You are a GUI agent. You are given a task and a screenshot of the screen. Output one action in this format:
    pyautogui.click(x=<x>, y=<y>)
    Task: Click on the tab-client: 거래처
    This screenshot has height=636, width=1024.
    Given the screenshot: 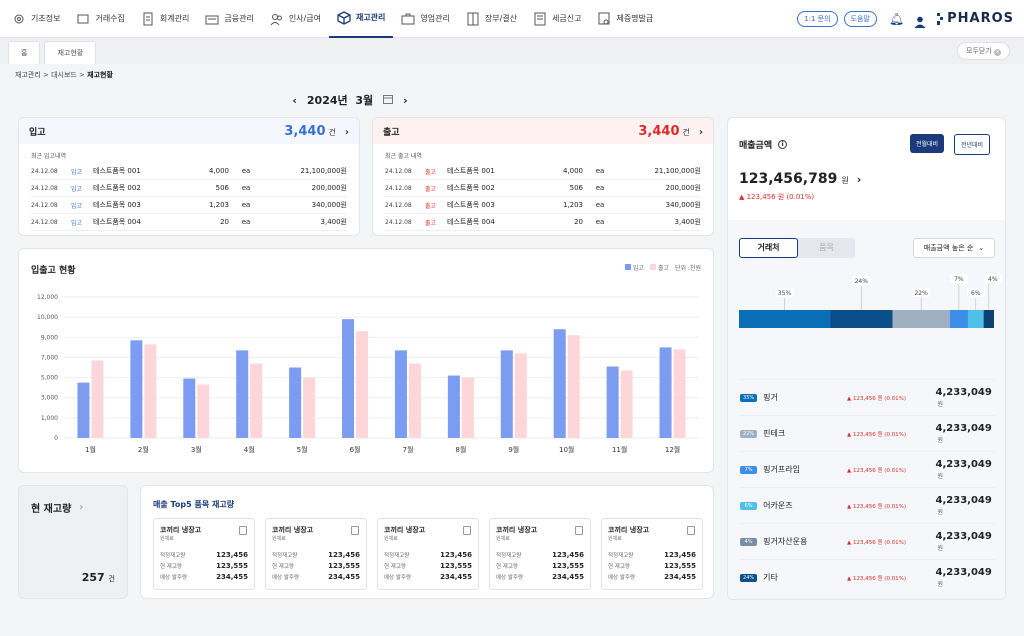 What is the action you would take?
    pyautogui.click(x=768, y=248)
    